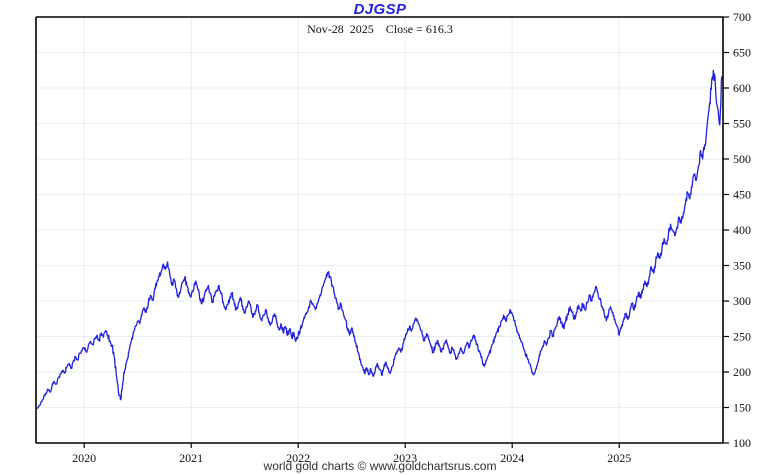 This screenshot has width=760, height=475. I want to click on x-axis-tick-label: 2021, so click(191, 458).